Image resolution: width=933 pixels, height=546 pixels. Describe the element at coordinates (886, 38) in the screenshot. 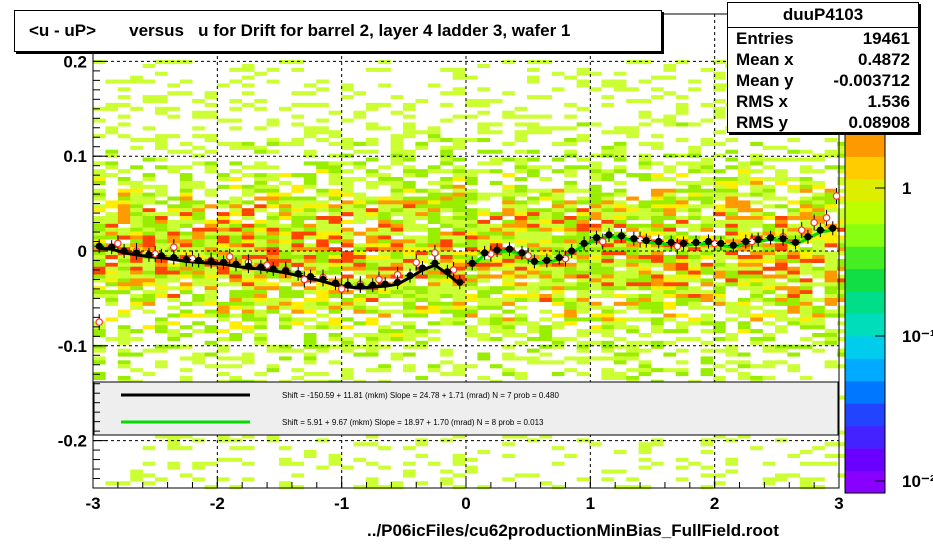

I see `stats-value: 19461` at that location.